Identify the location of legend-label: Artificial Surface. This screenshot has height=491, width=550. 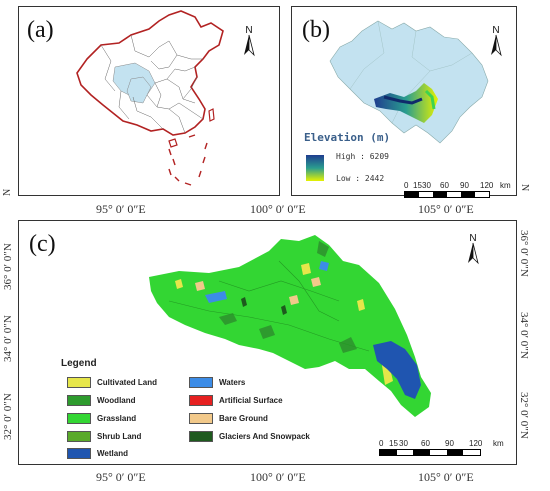
(251, 400).